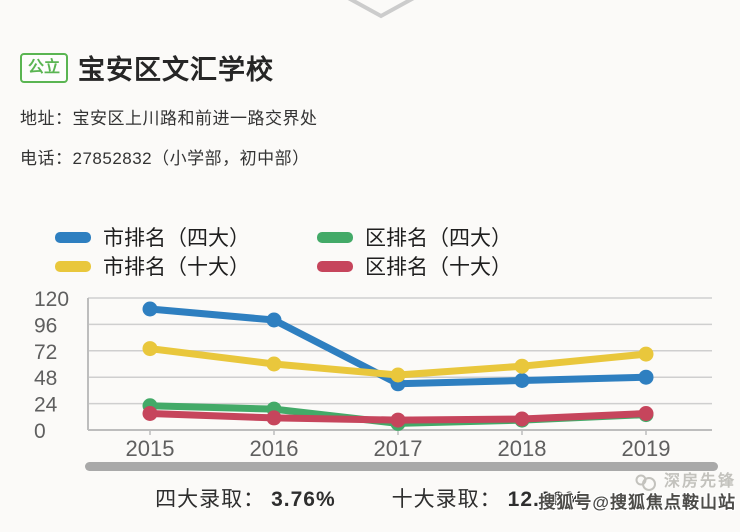 The image size is (740, 532). What do you see at coordinates (401, 466) in the screenshot?
I see `scrollbar-divider` at bounding box center [401, 466].